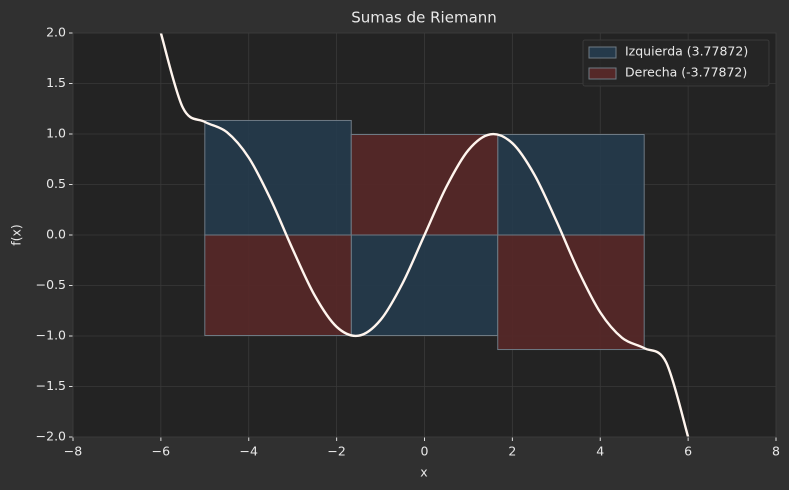  What do you see at coordinates (776, 451) in the screenshot?
I see `x-tick-label: 8` at bounding box center [776, 451].